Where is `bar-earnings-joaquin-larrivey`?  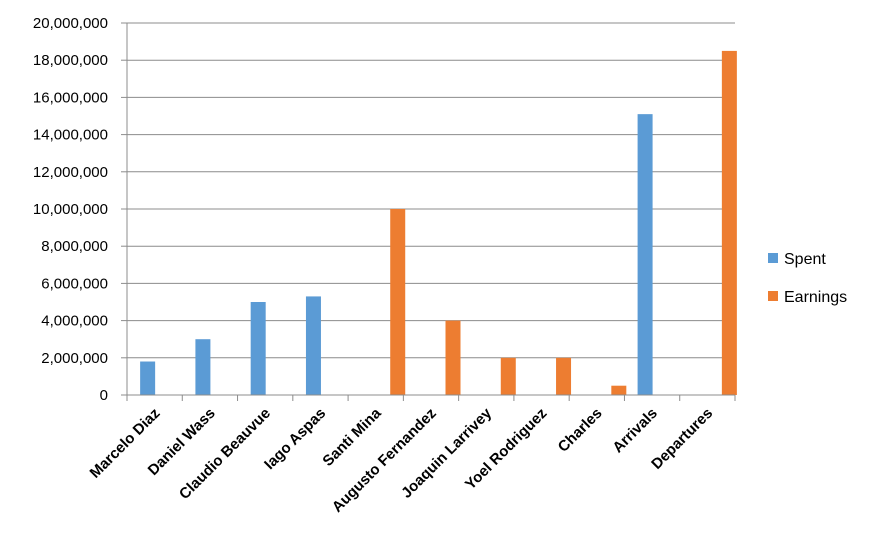 bar-earnings-joaquin-larrivey is located at coordinates (508, 376).